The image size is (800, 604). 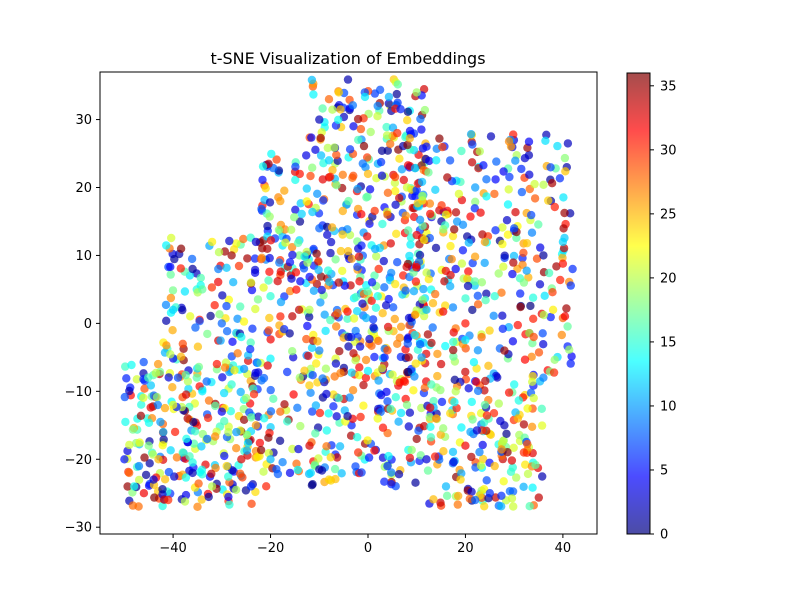 I want to click on x-tick-label: −20, so click(x=270, y=548).